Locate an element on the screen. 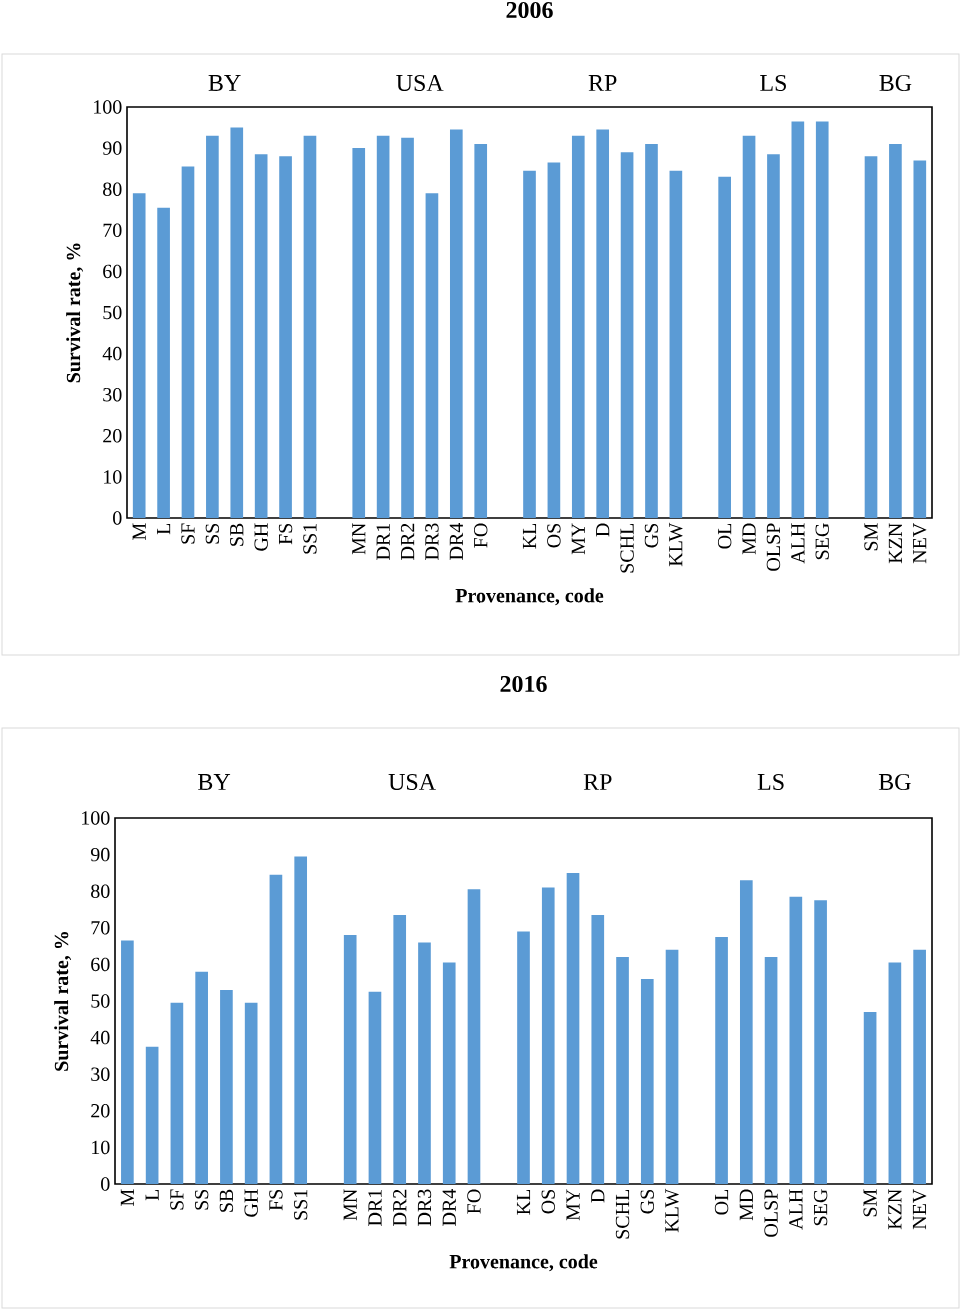 The height and width of the screenshot is (1310, 961). x-tick-label: KLW is located at coordinates (672, 1210).